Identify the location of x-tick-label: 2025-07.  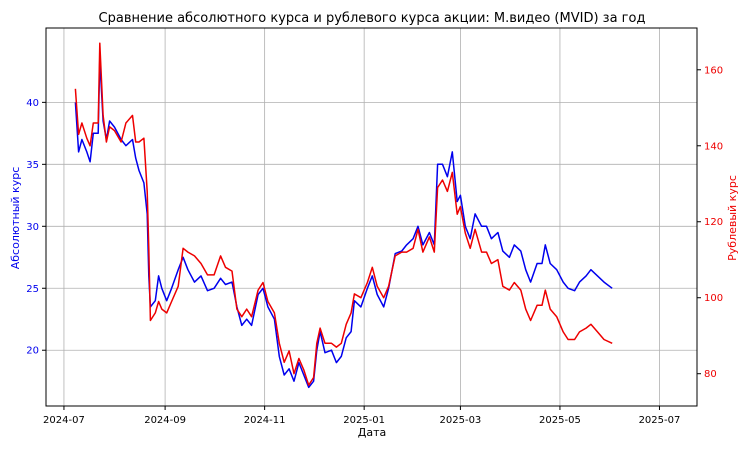
(660, 420).